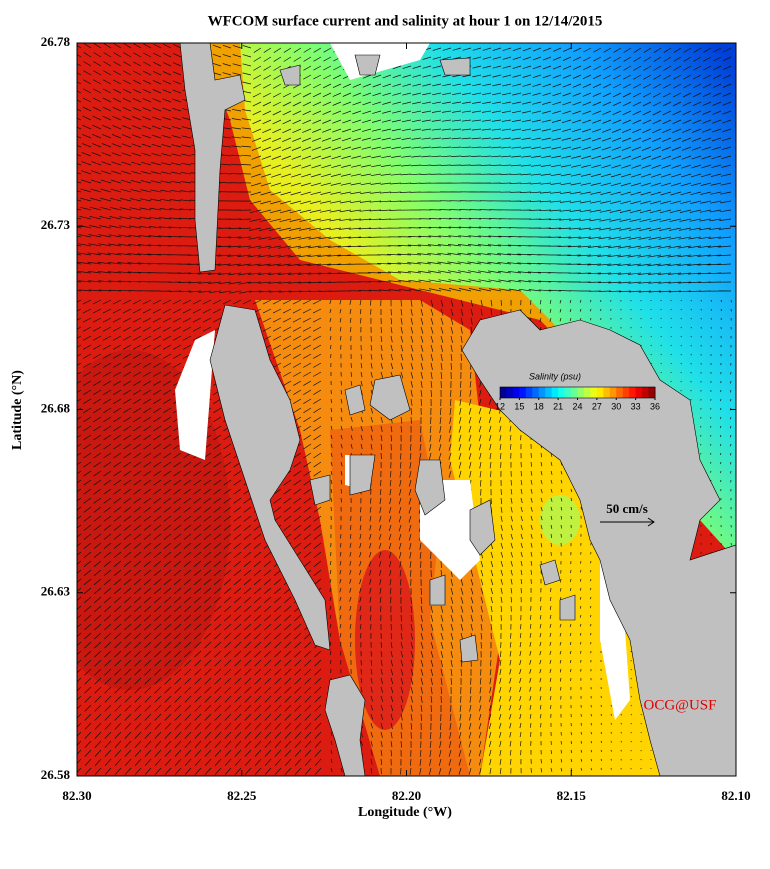  Describe the element at coordinates (17, 410) in the screenshot. I see `y-axis-label: Latitude (°N)` at that location.